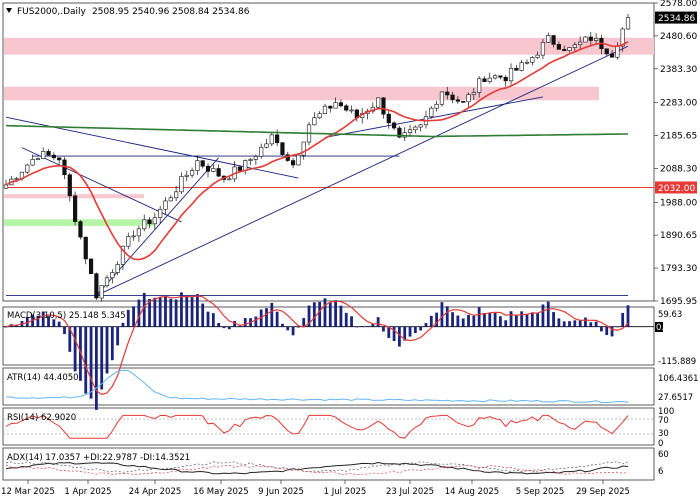 The image size is (700, 500). Describe the element at coordinates (28, 492) in the screenshot. I see `x-tick-label: 12 Mar 2025` at that location.